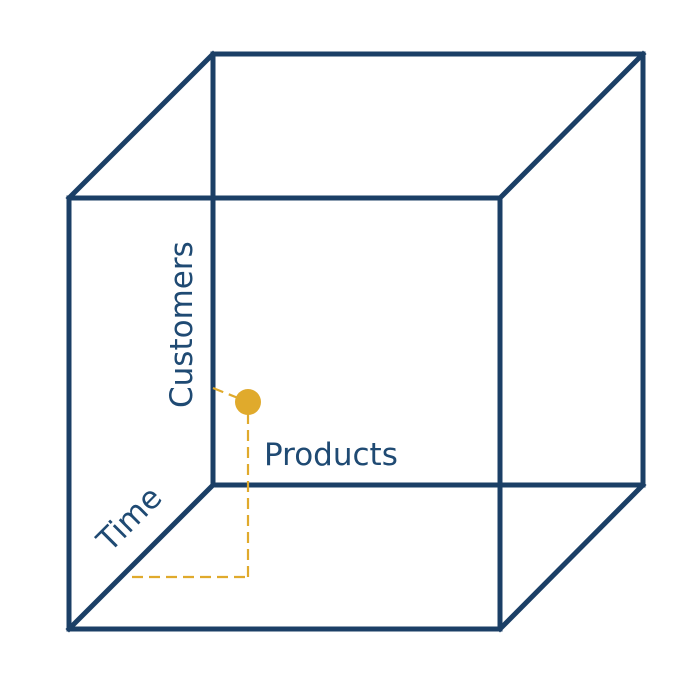  I want to click on data-point-marker, so click(248, 402).